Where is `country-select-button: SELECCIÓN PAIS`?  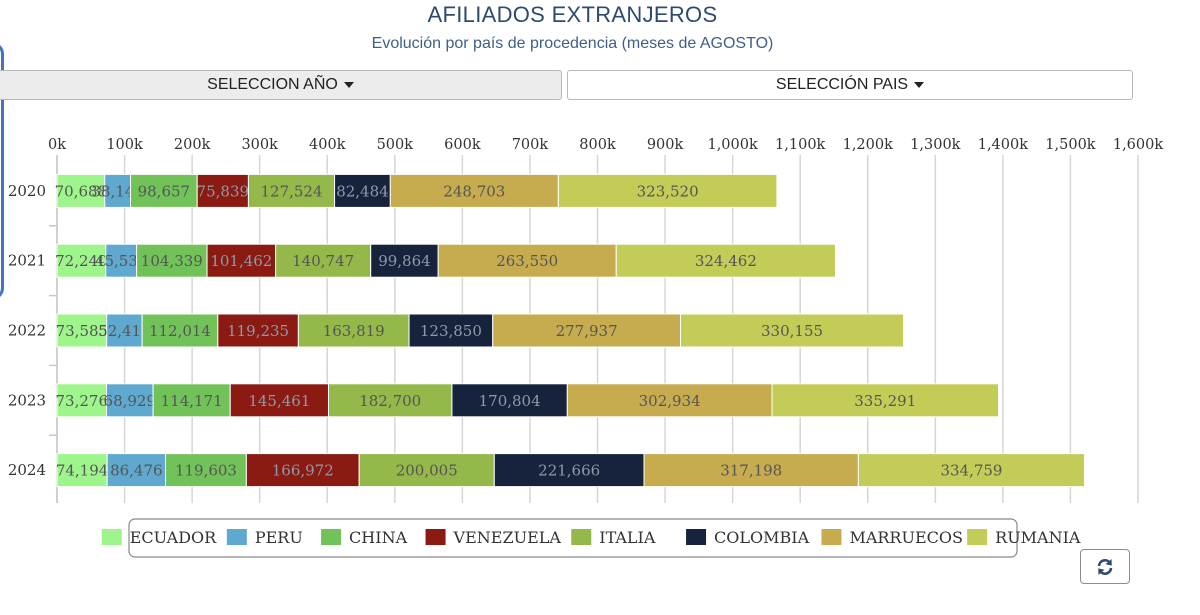 country-select-button: SELECCIÓN PAIS is located at coordinates (850, 85).